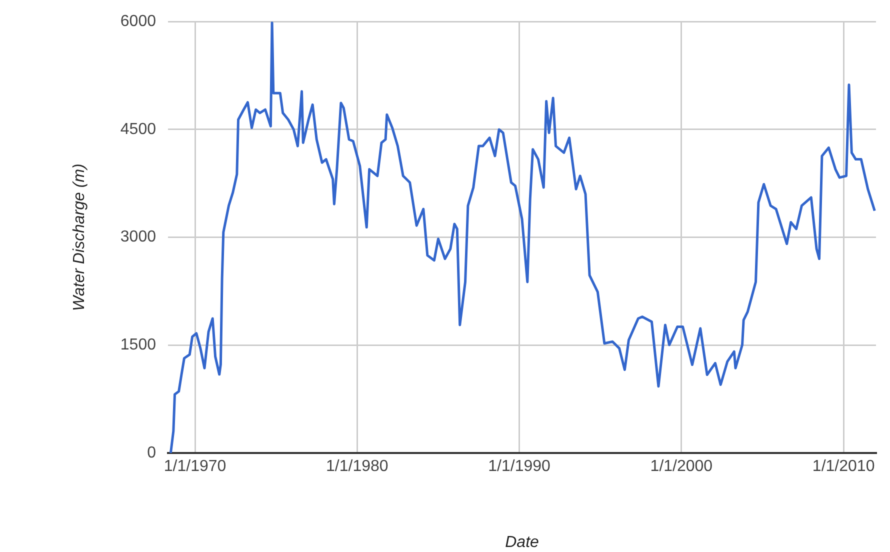 This screenshot has height=552, width=890. Describe the element at coordinates (138, 237) in the screenshot. I see `y-tick-label: 3000` at that location.